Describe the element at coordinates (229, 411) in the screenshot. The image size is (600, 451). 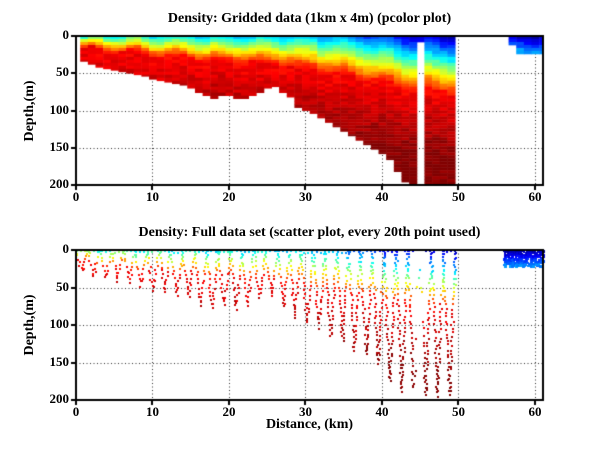
I see `bottom-plot-x-tick-label: 20` at that location.